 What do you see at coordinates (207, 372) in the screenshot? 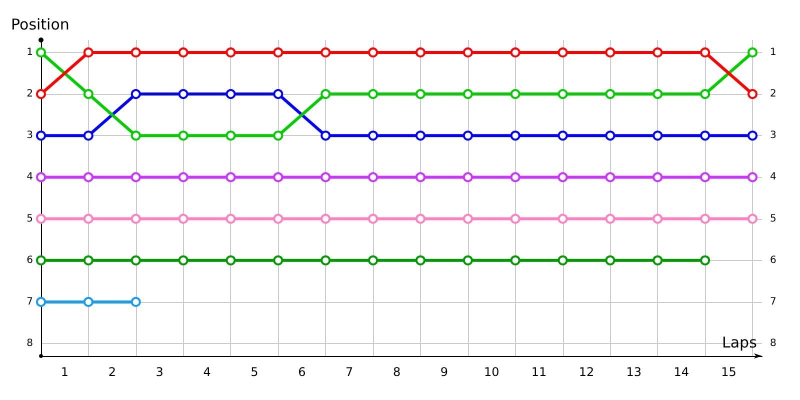
I see `x-tick-label: 4` at bounding box center [207, 372].